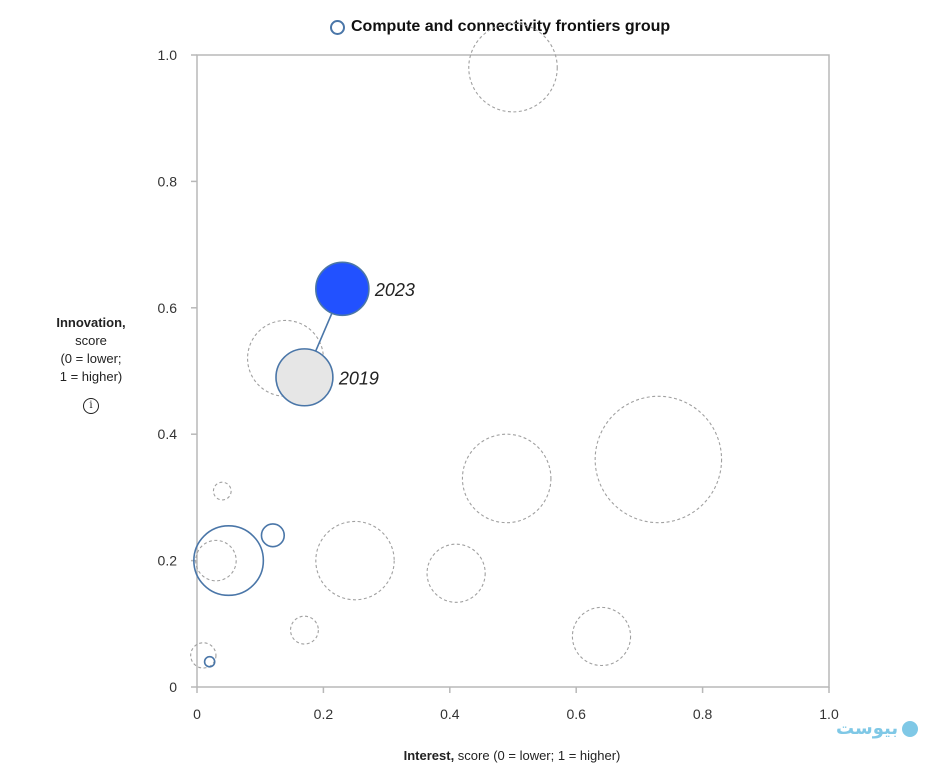 Image resolution: width=952 pixels, height=763 pixels. I want to click on info-icon: i, so click(91, 406).